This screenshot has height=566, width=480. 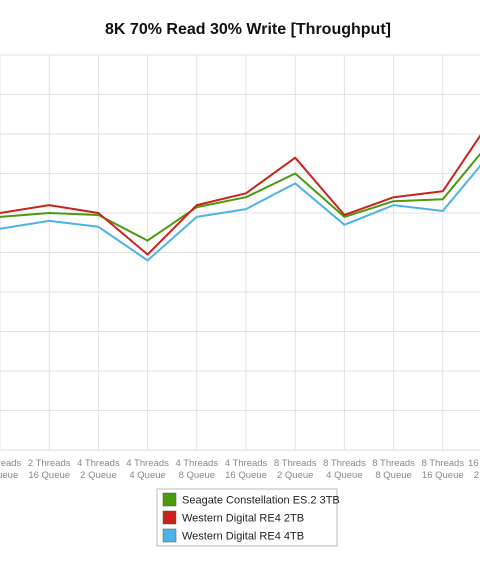 I want to click on legend-label: Western Digital RE4 4TB, so click(x=243, y=537).